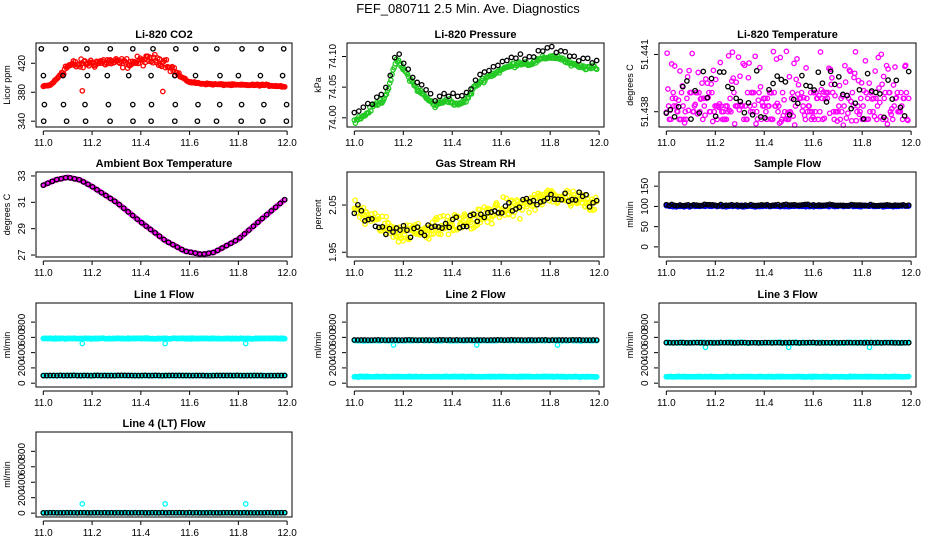 This screenshot has height=540, width=936. I want to click on x-tick-label: 11.0, so click(43, 273).